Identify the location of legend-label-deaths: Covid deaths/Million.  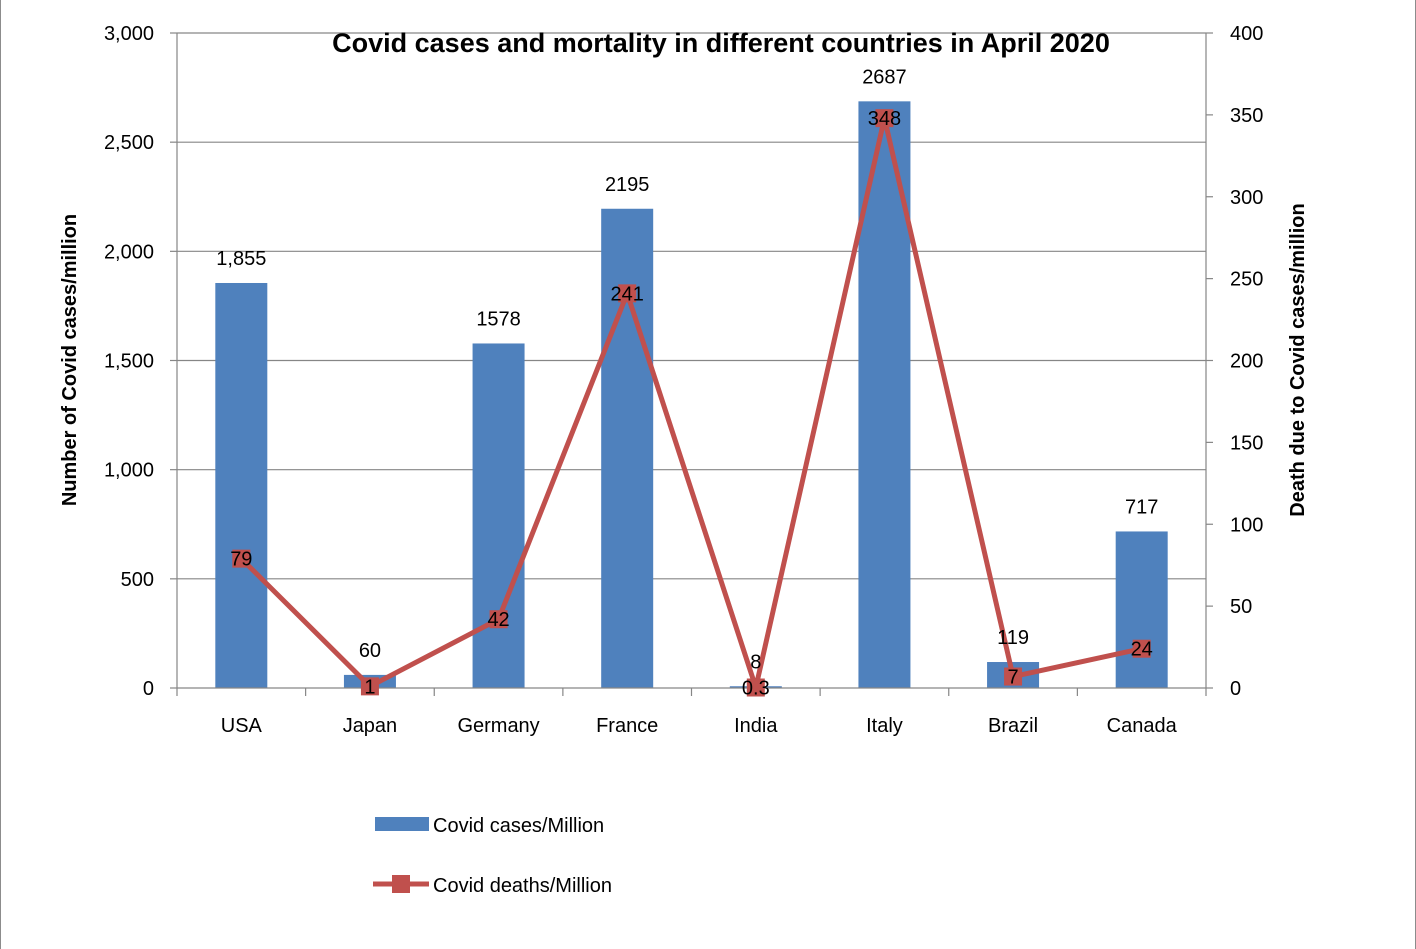
(522, 886).